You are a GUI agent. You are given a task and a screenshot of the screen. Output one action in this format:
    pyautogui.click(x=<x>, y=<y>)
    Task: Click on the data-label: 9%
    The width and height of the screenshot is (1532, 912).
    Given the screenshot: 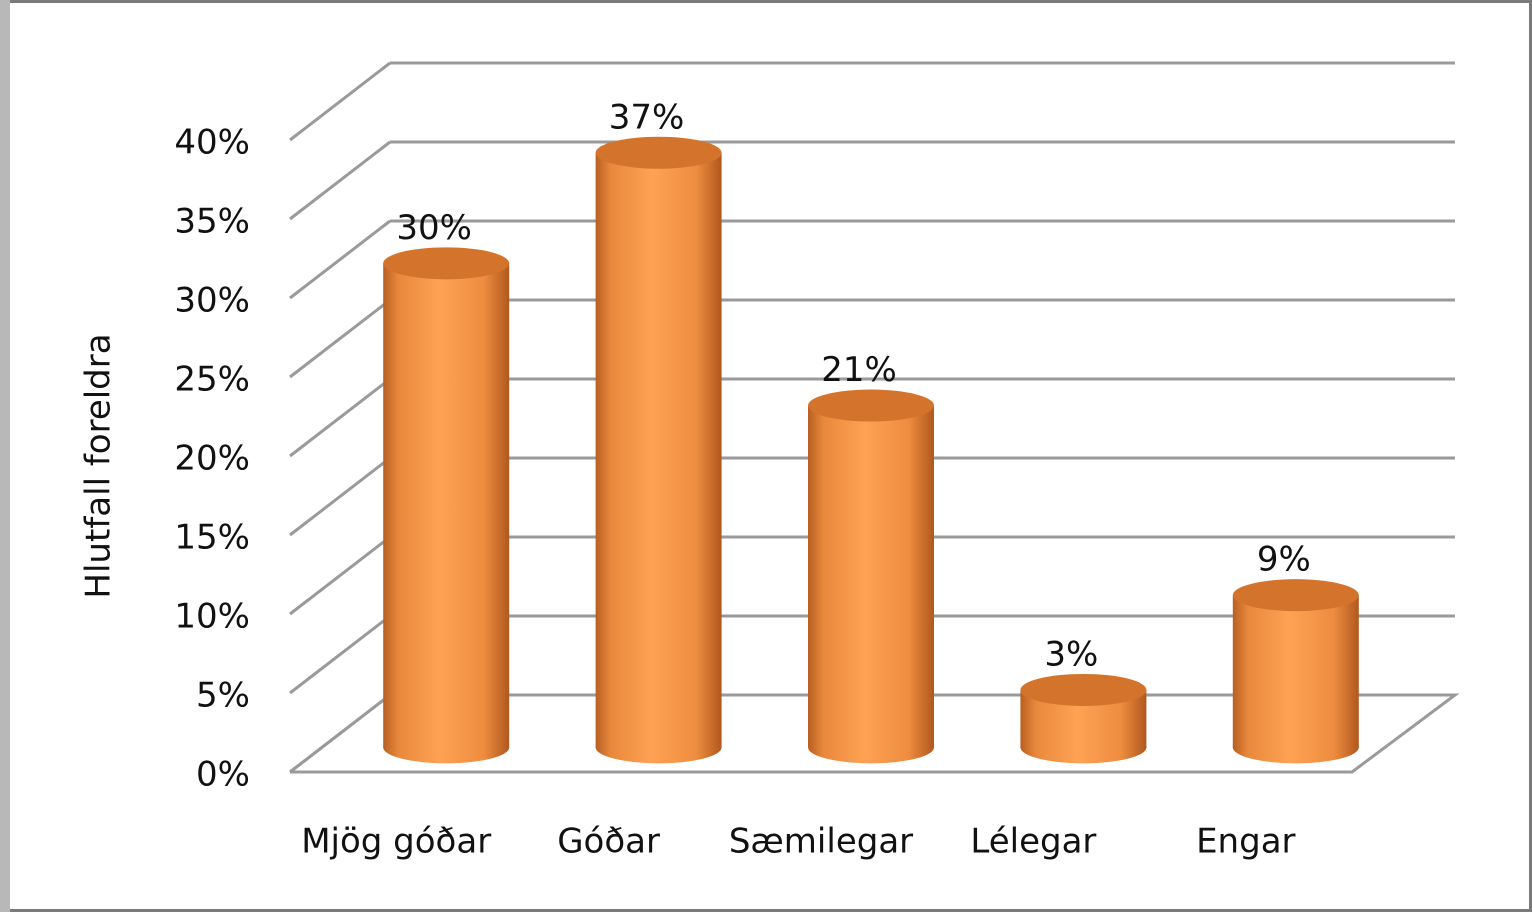 What is the action you would take?
    pyautogui.click(x=1284, y=560)
    